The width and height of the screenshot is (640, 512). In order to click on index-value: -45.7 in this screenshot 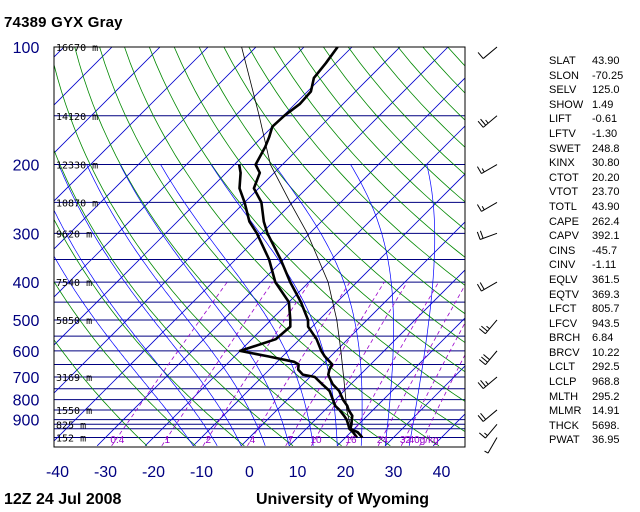, I will do `click(605, 250)`.